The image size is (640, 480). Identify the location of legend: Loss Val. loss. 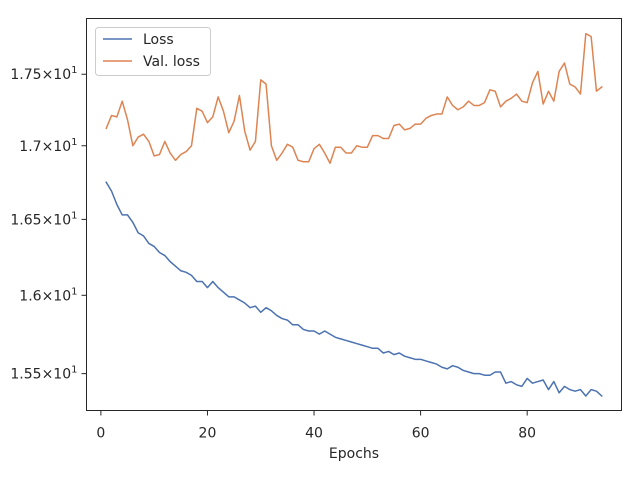
(153, 51).